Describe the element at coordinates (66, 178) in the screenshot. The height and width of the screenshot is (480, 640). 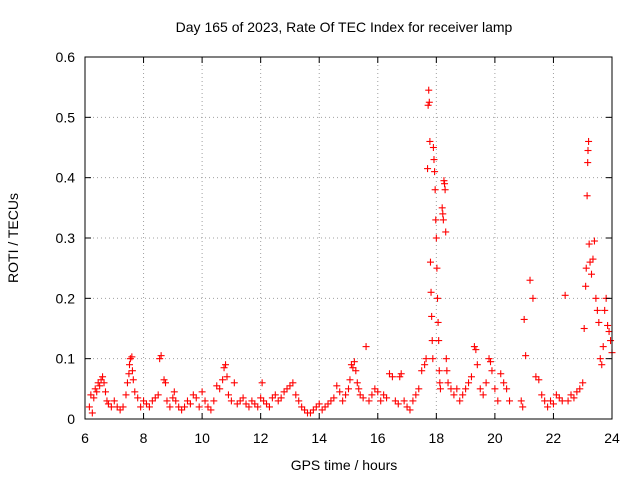
I see `y-tick-label: 0.4` at that location.